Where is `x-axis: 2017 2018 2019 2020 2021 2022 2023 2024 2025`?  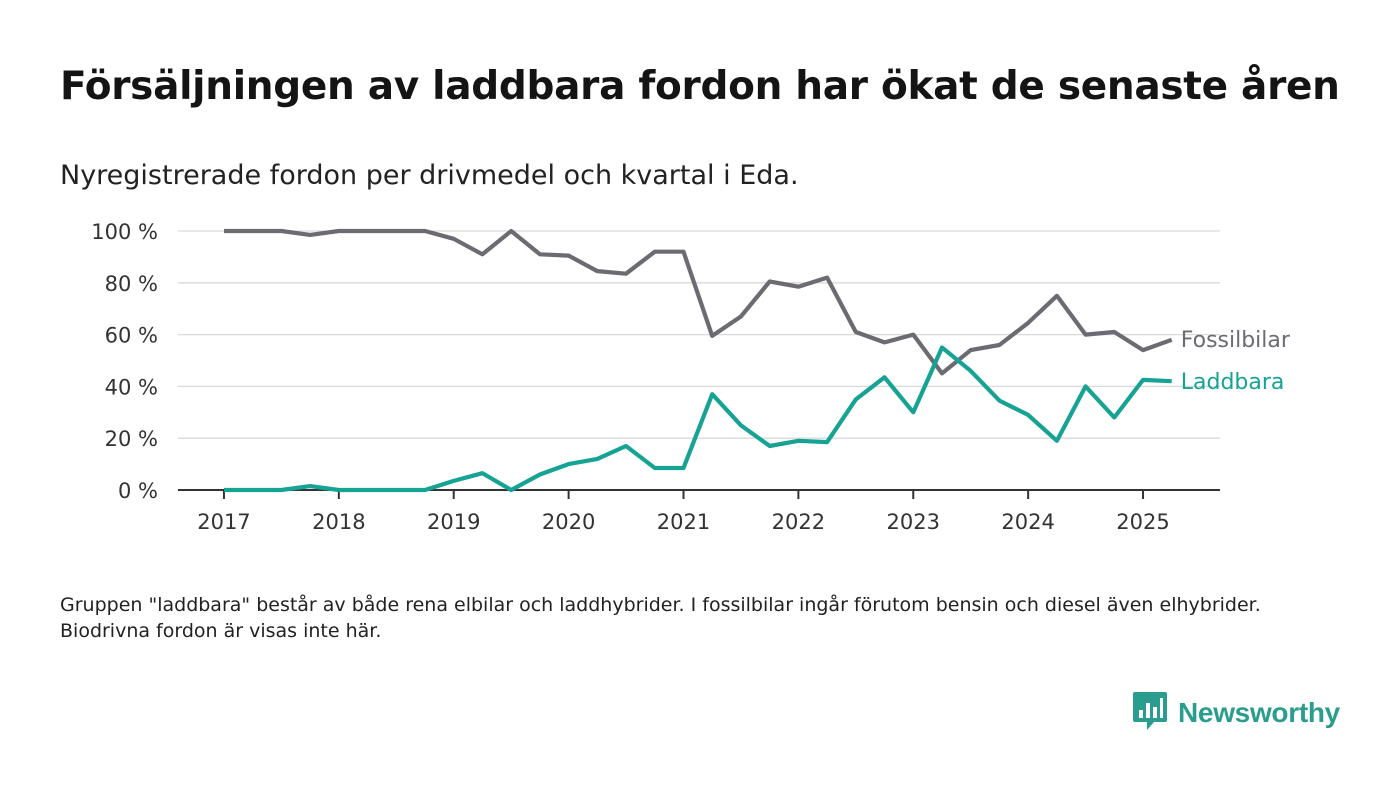
x-axis: 2017 2018 2019 2020 2021 2022 2023 2024 2025 is located at coordinates (699, 511).